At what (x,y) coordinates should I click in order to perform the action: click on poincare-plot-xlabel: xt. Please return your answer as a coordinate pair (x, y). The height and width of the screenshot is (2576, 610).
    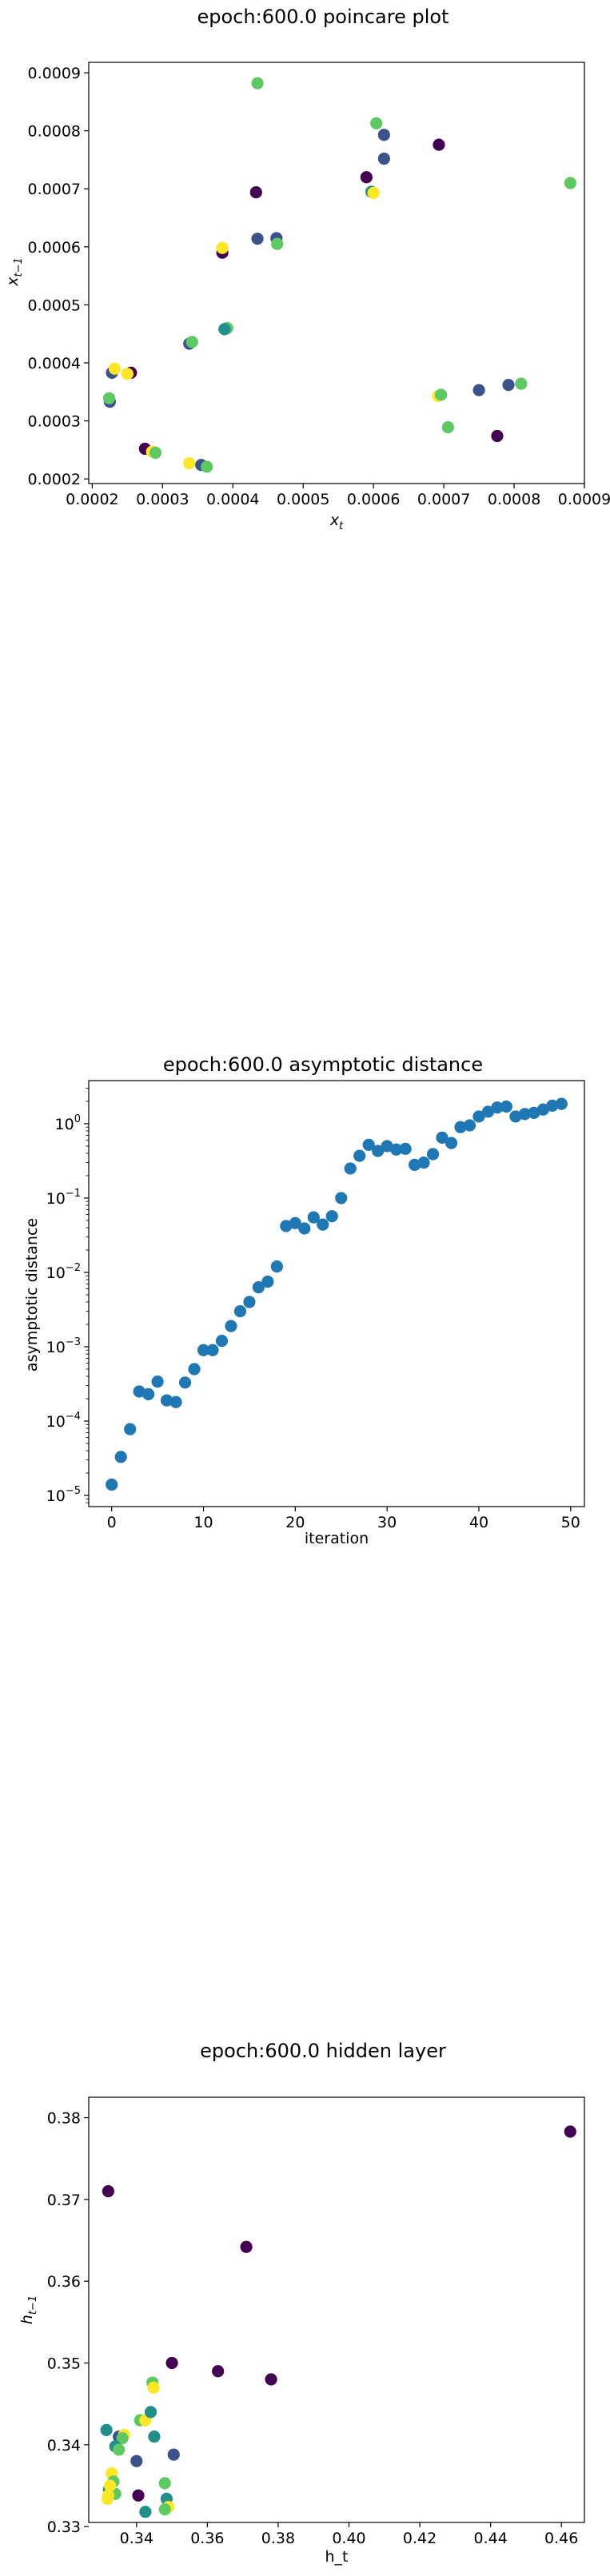
    Looking at the image, I should click on (336, 522).